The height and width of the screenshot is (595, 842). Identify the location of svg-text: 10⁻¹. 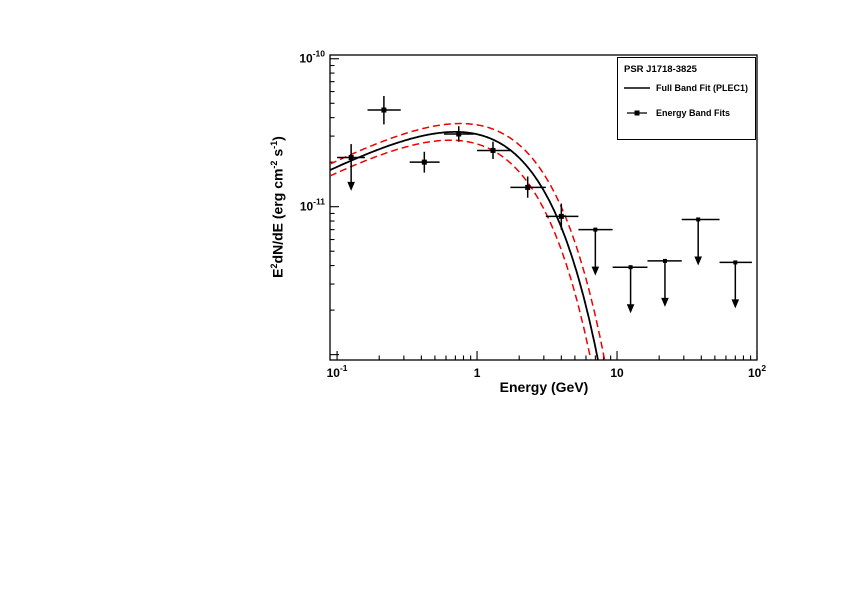
(337, 371).